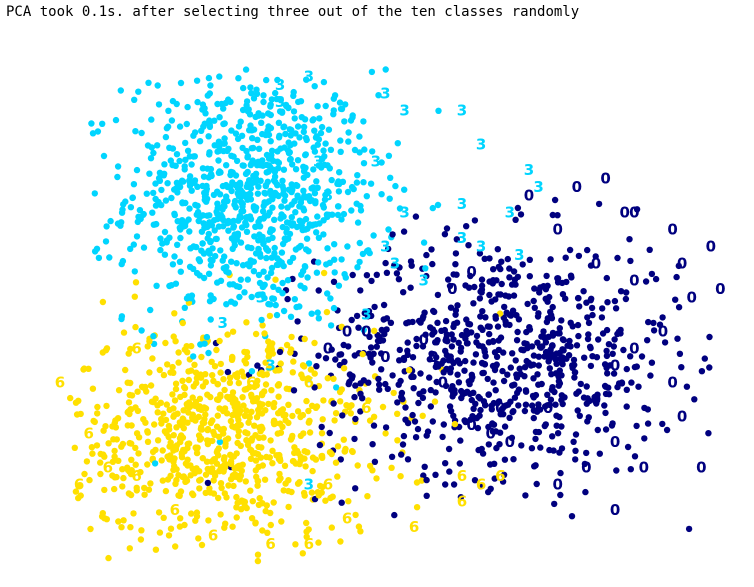  I want to click on digit-label-6: 6, so click(500, 476).